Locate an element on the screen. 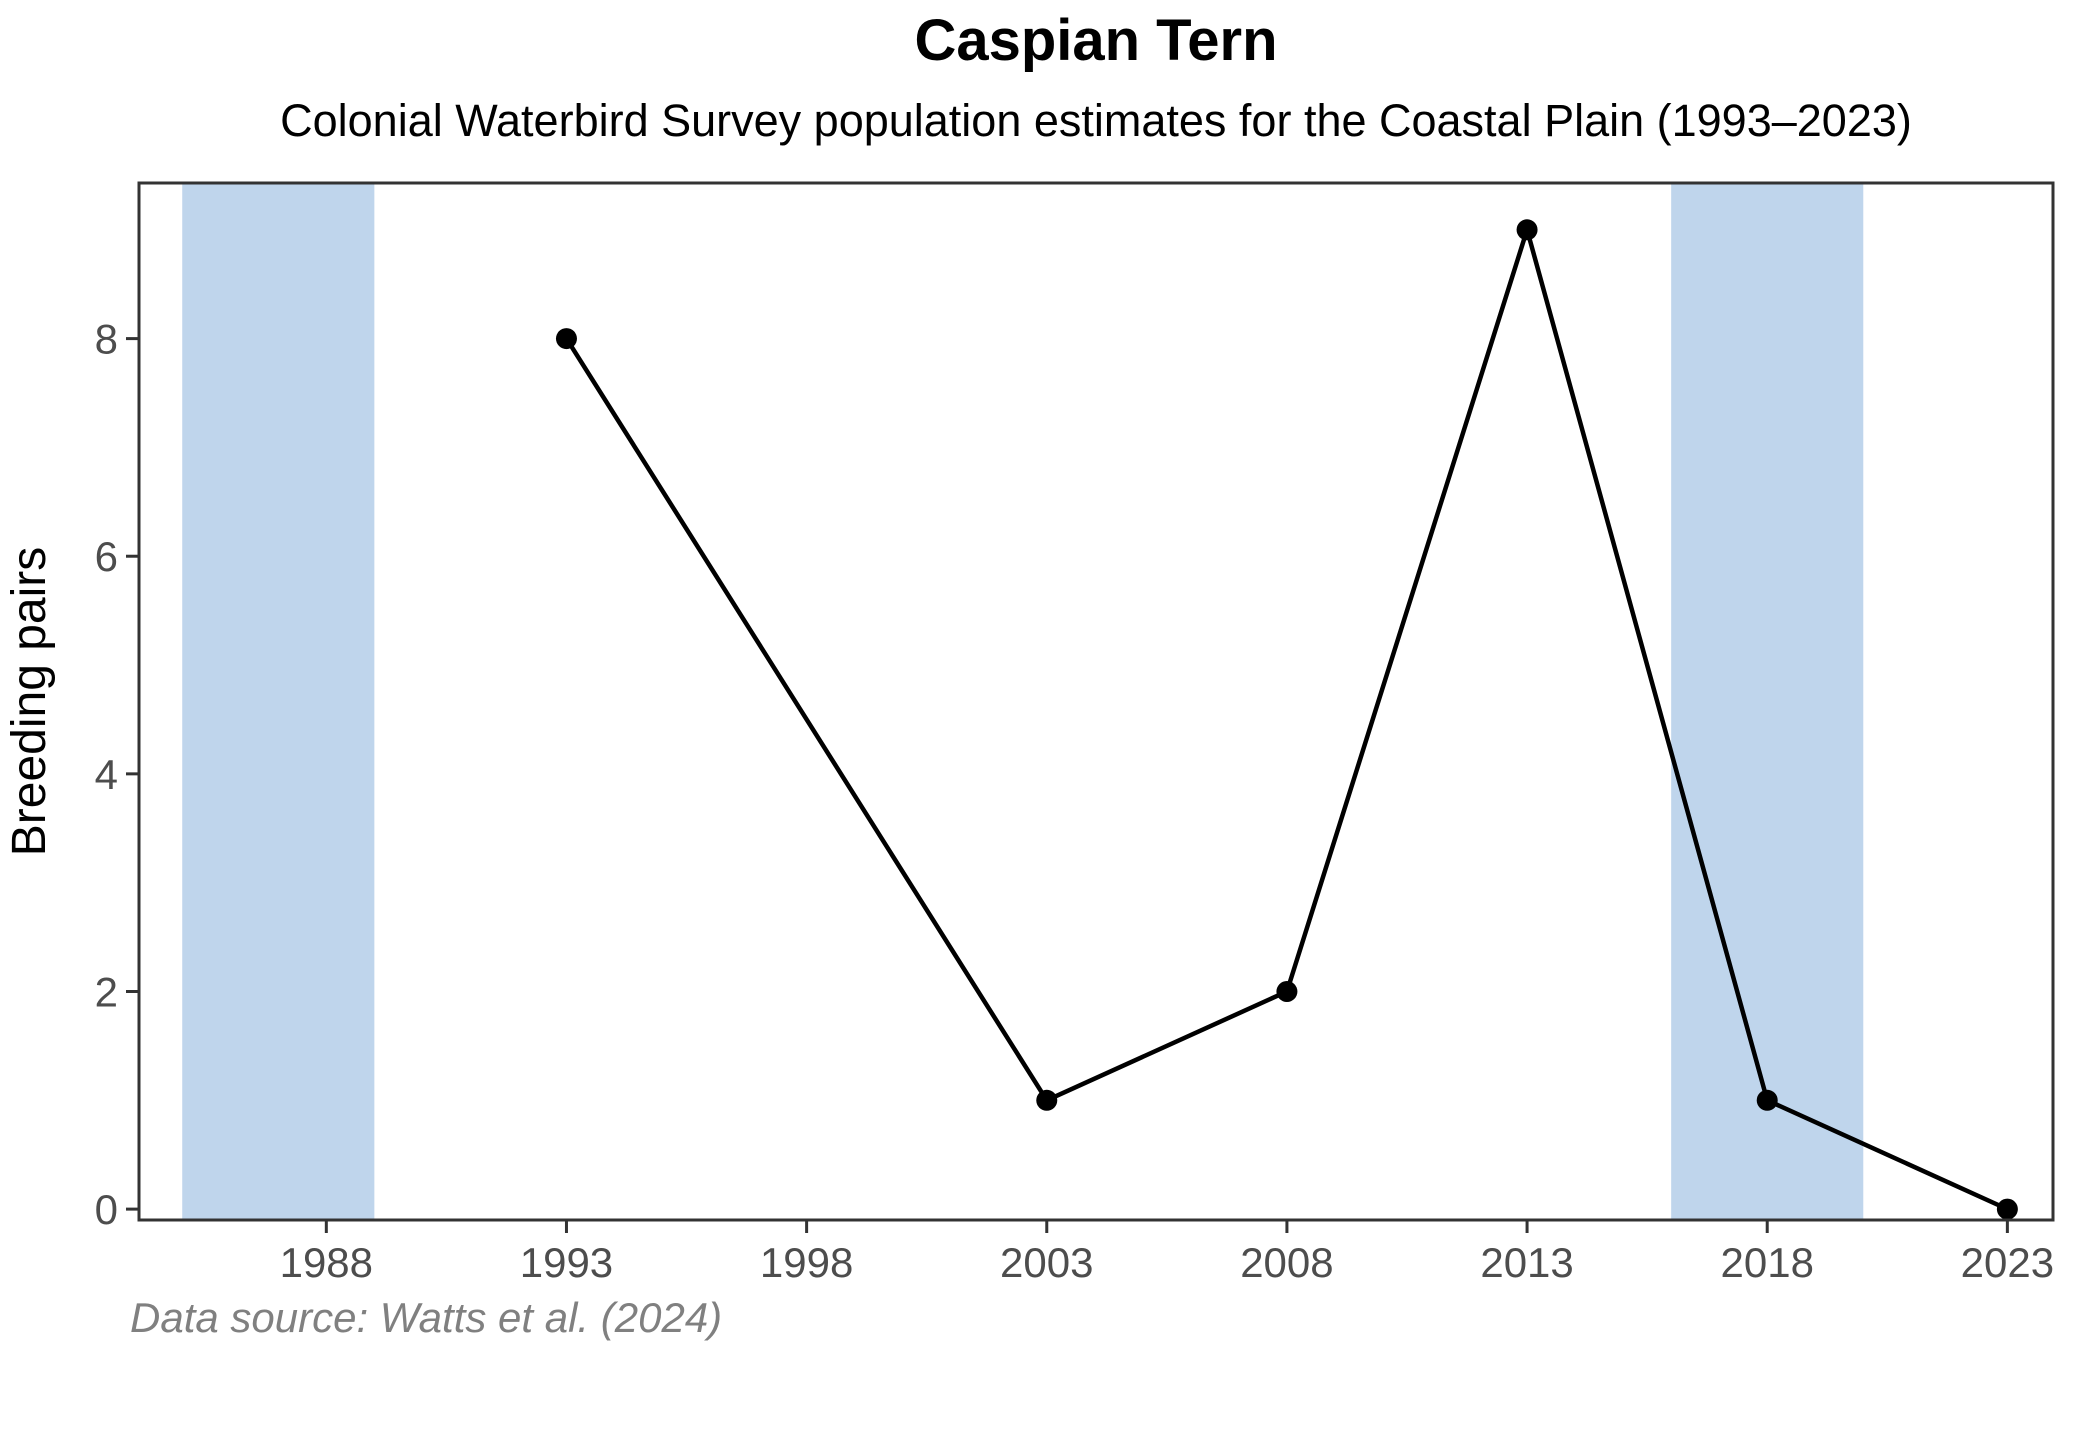 The height and width of the screenshot is (1445, 2080). x-tick-label: 1998 is located at coordinates (806, 1262).